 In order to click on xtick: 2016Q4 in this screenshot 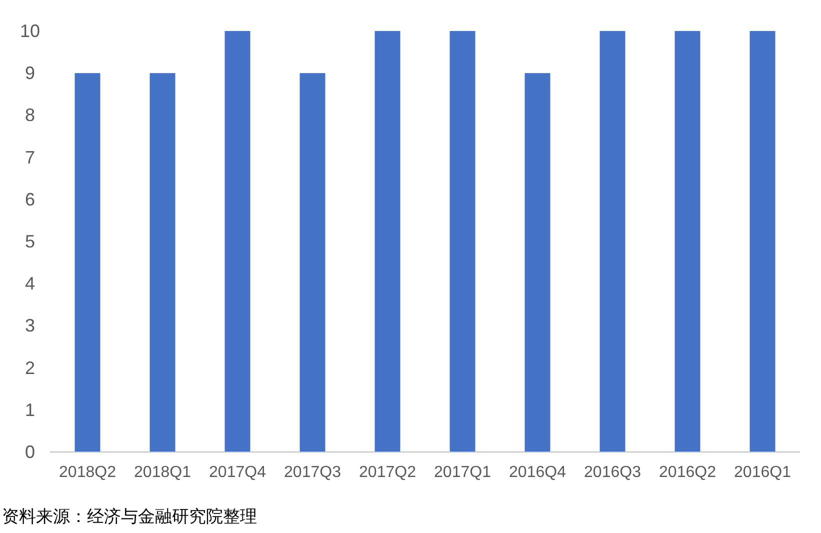, I will do `click(537, 472)`.